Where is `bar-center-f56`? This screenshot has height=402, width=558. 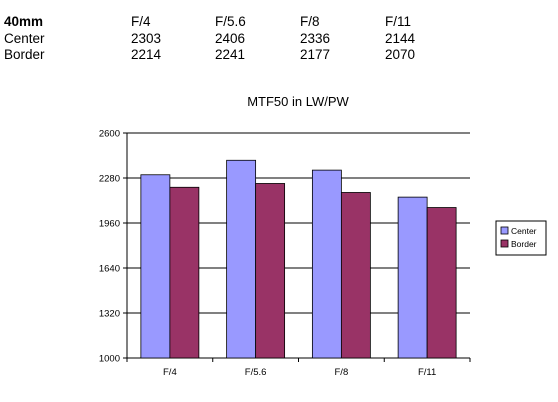
bar-center-f56 is located at coordinates (241, 259).